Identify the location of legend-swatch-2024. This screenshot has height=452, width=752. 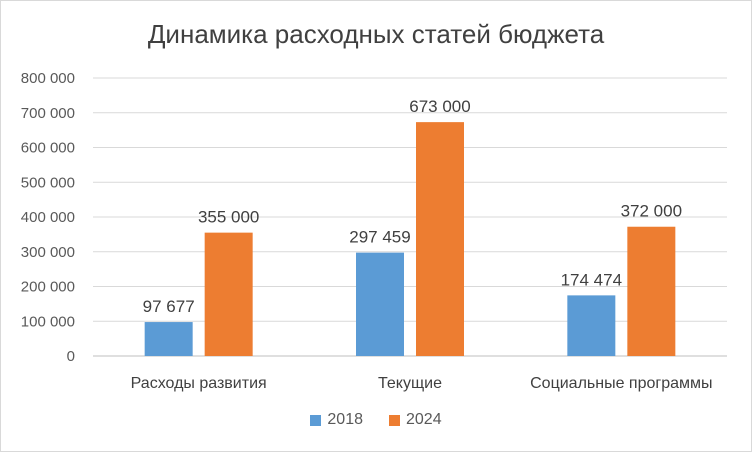
(394, 420).